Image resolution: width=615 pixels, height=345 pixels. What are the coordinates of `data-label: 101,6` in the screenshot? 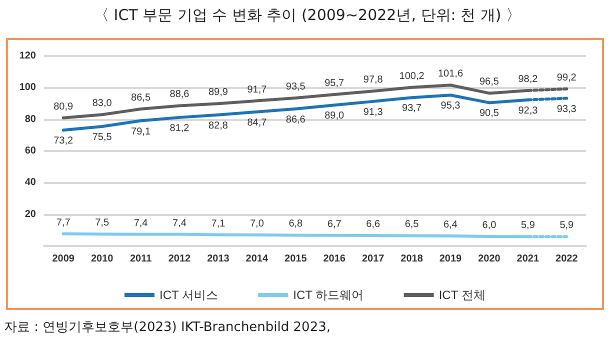 It's located at (451, 74).